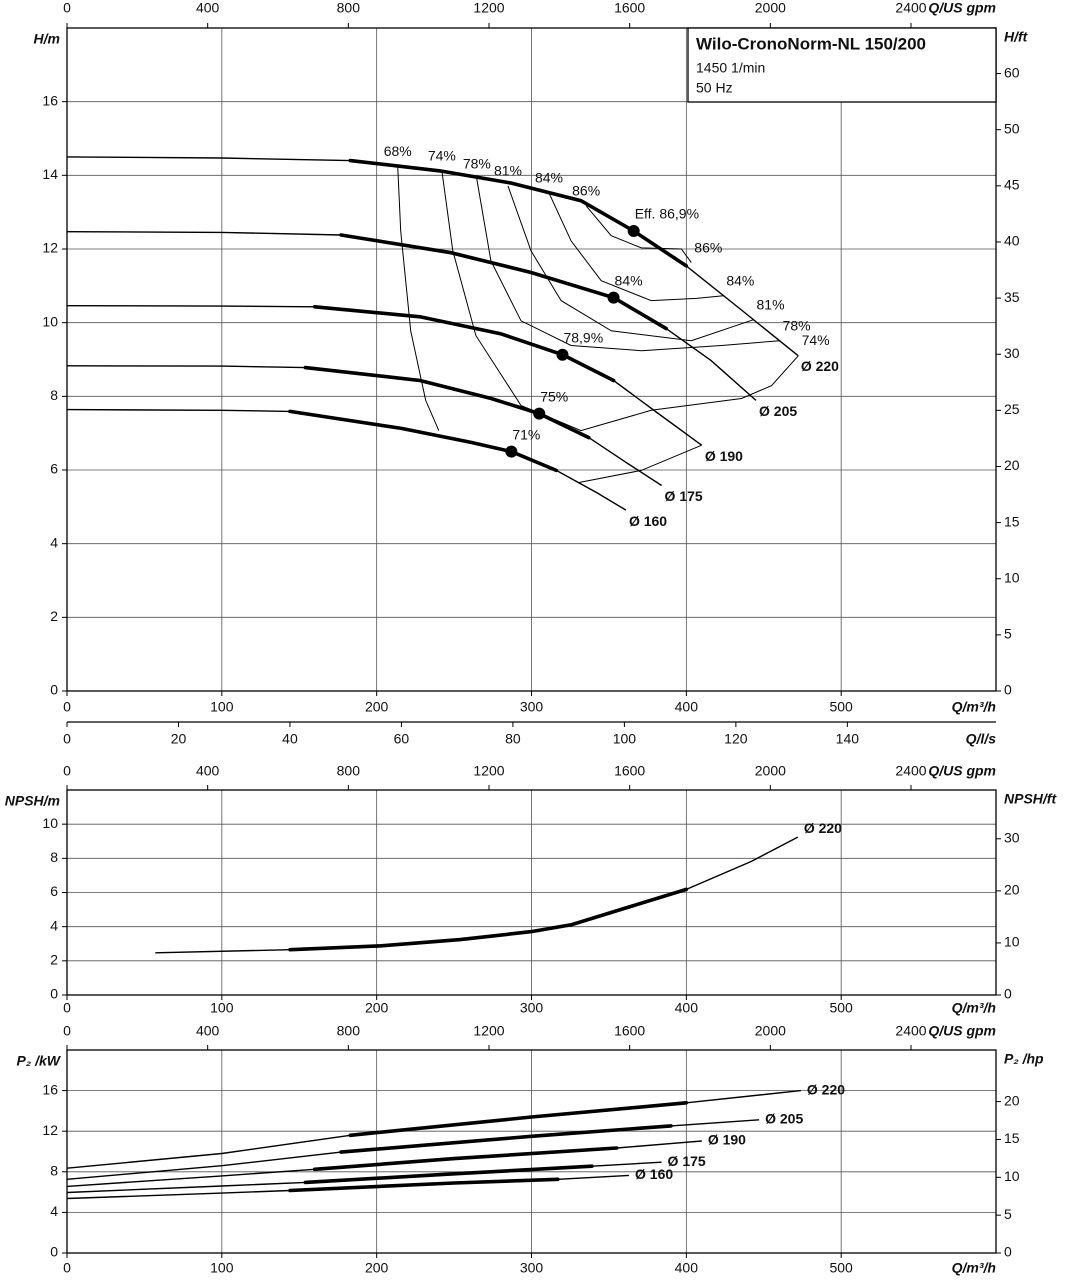  Describe the element at coordinates (727, 1140) in the screenshot. I see `series-label: Ø 190` at that location.